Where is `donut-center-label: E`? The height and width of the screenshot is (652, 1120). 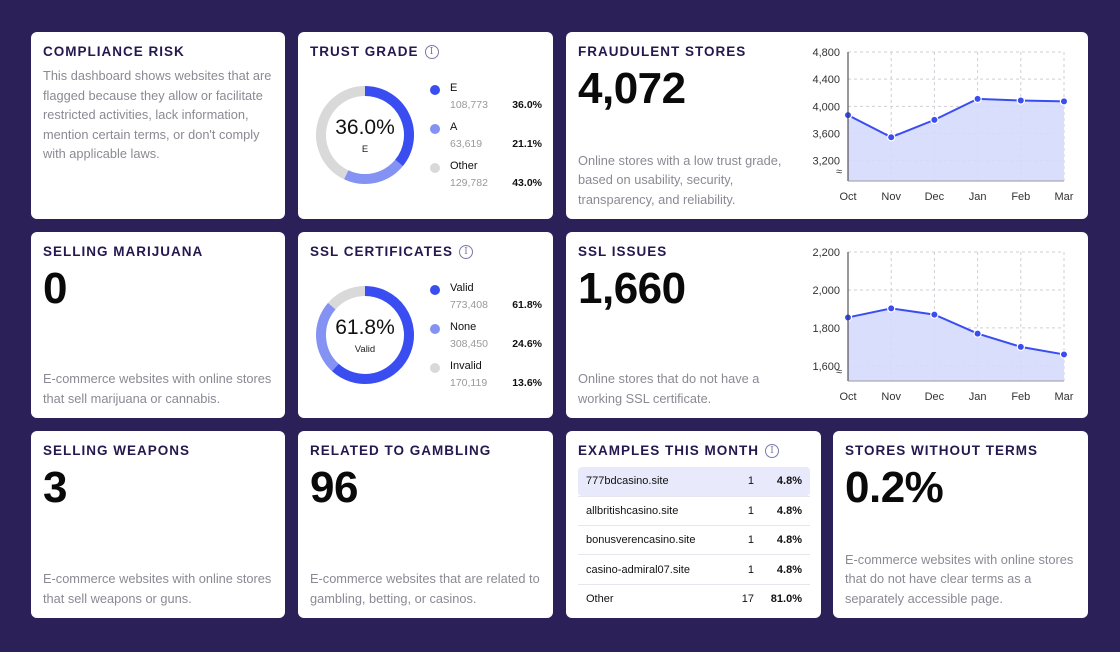
donut-center-label: E is located at coordinates (365, 149).